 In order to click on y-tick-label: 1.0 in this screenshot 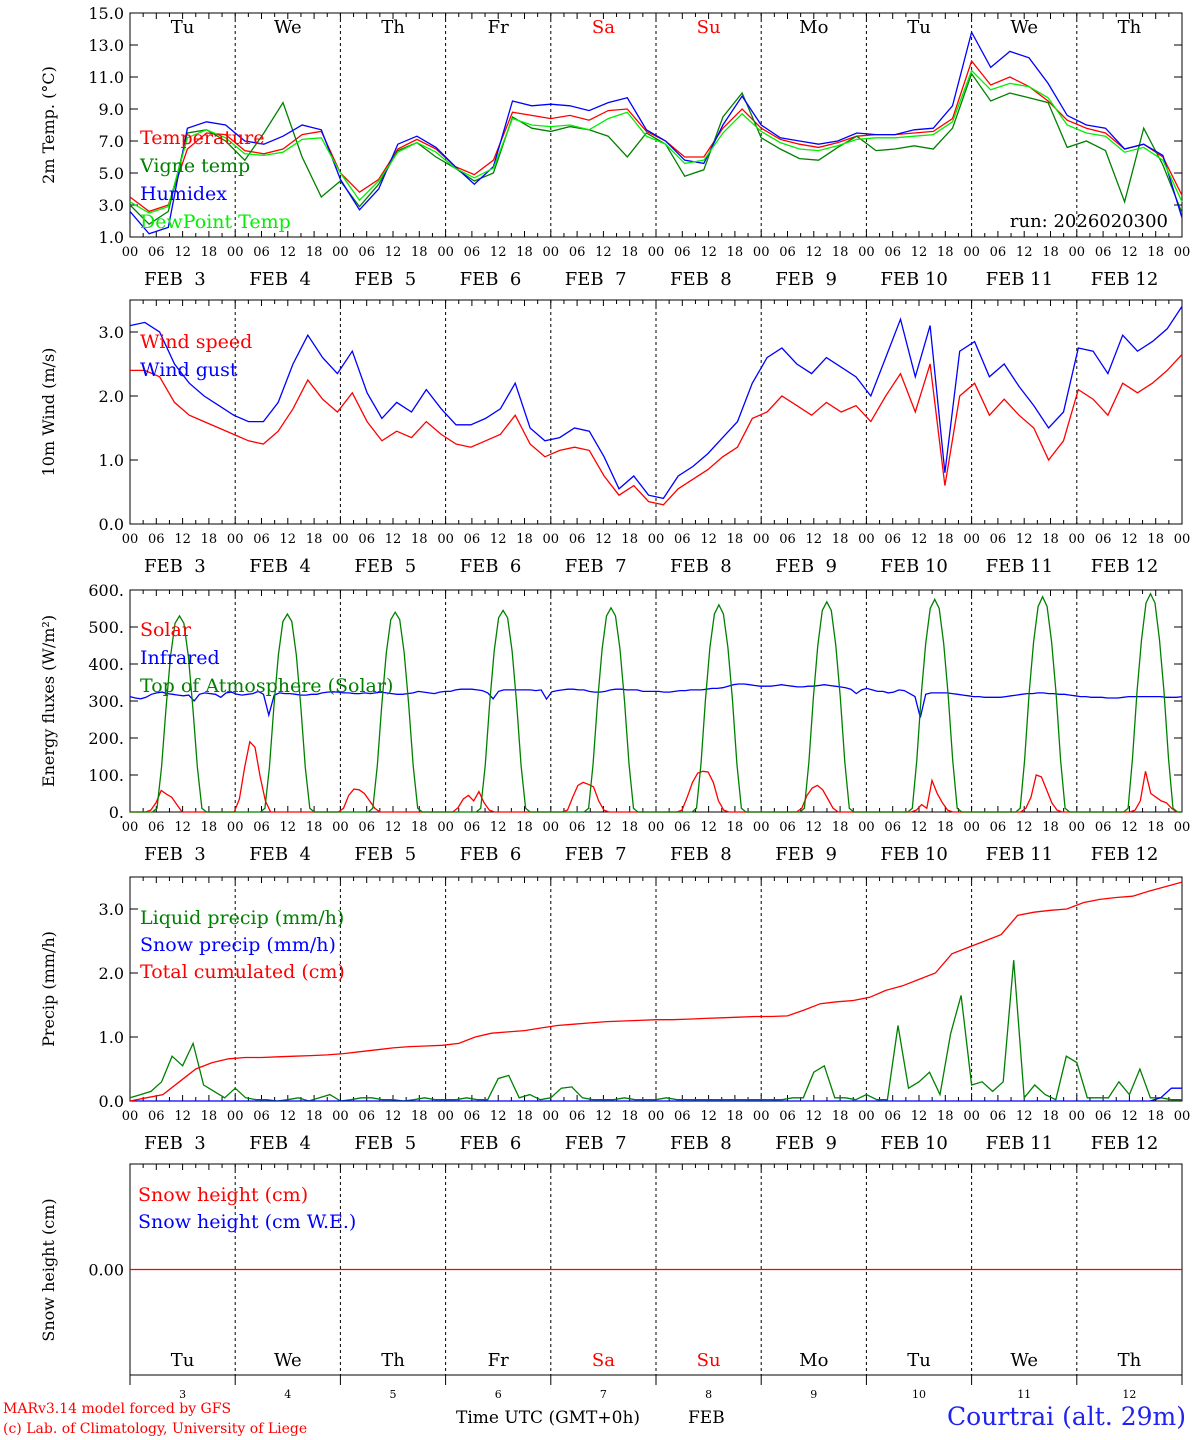, I will do `click(111, 460)`.